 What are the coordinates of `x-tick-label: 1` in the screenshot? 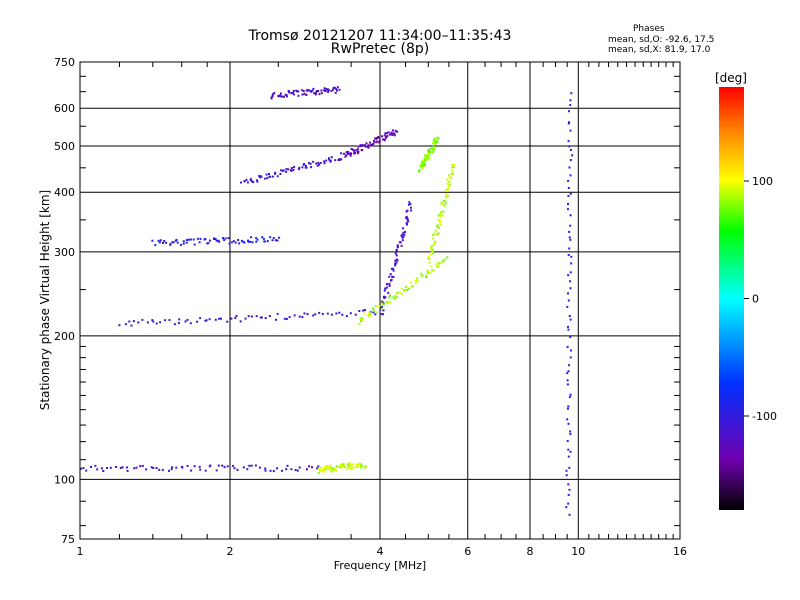 It's located at (80, 551).